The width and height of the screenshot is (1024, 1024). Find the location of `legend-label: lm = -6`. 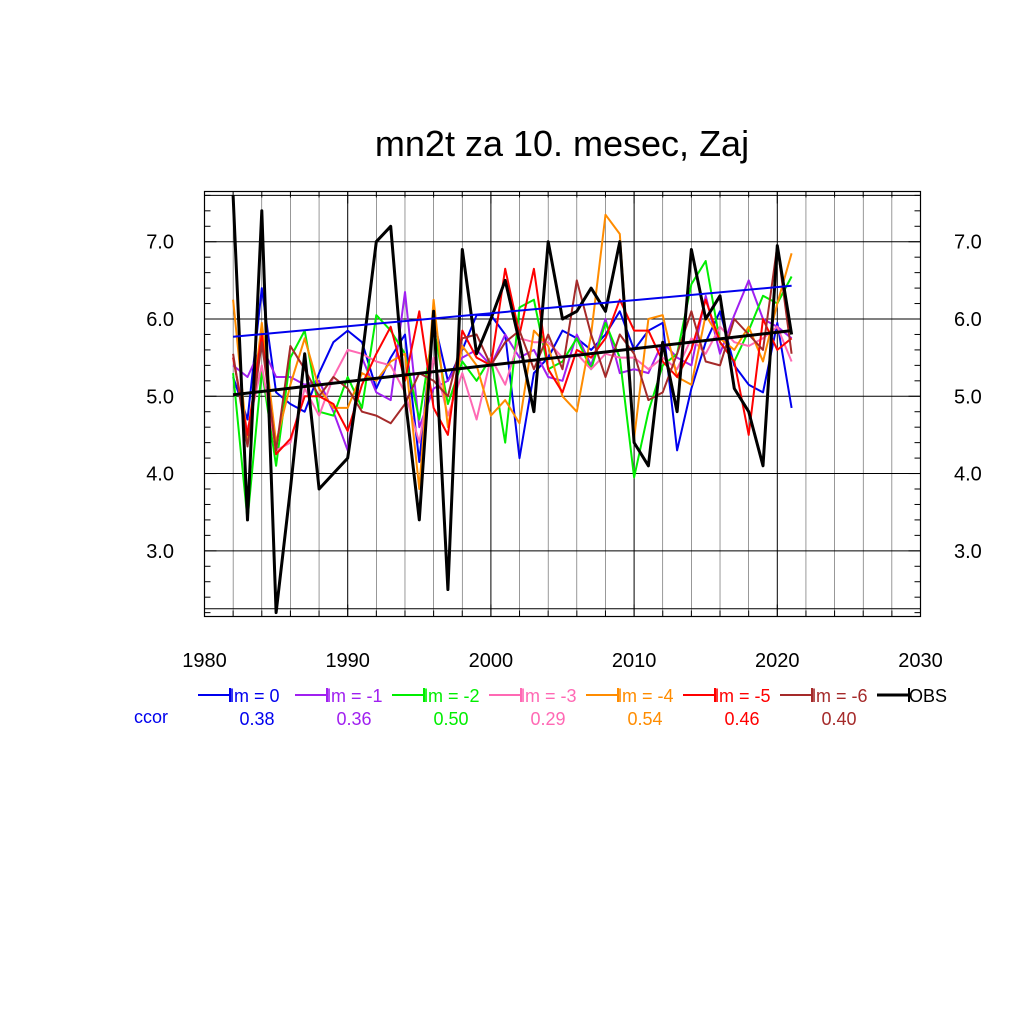

legend-label: lm = -6 is located at coordinates (840, 696).